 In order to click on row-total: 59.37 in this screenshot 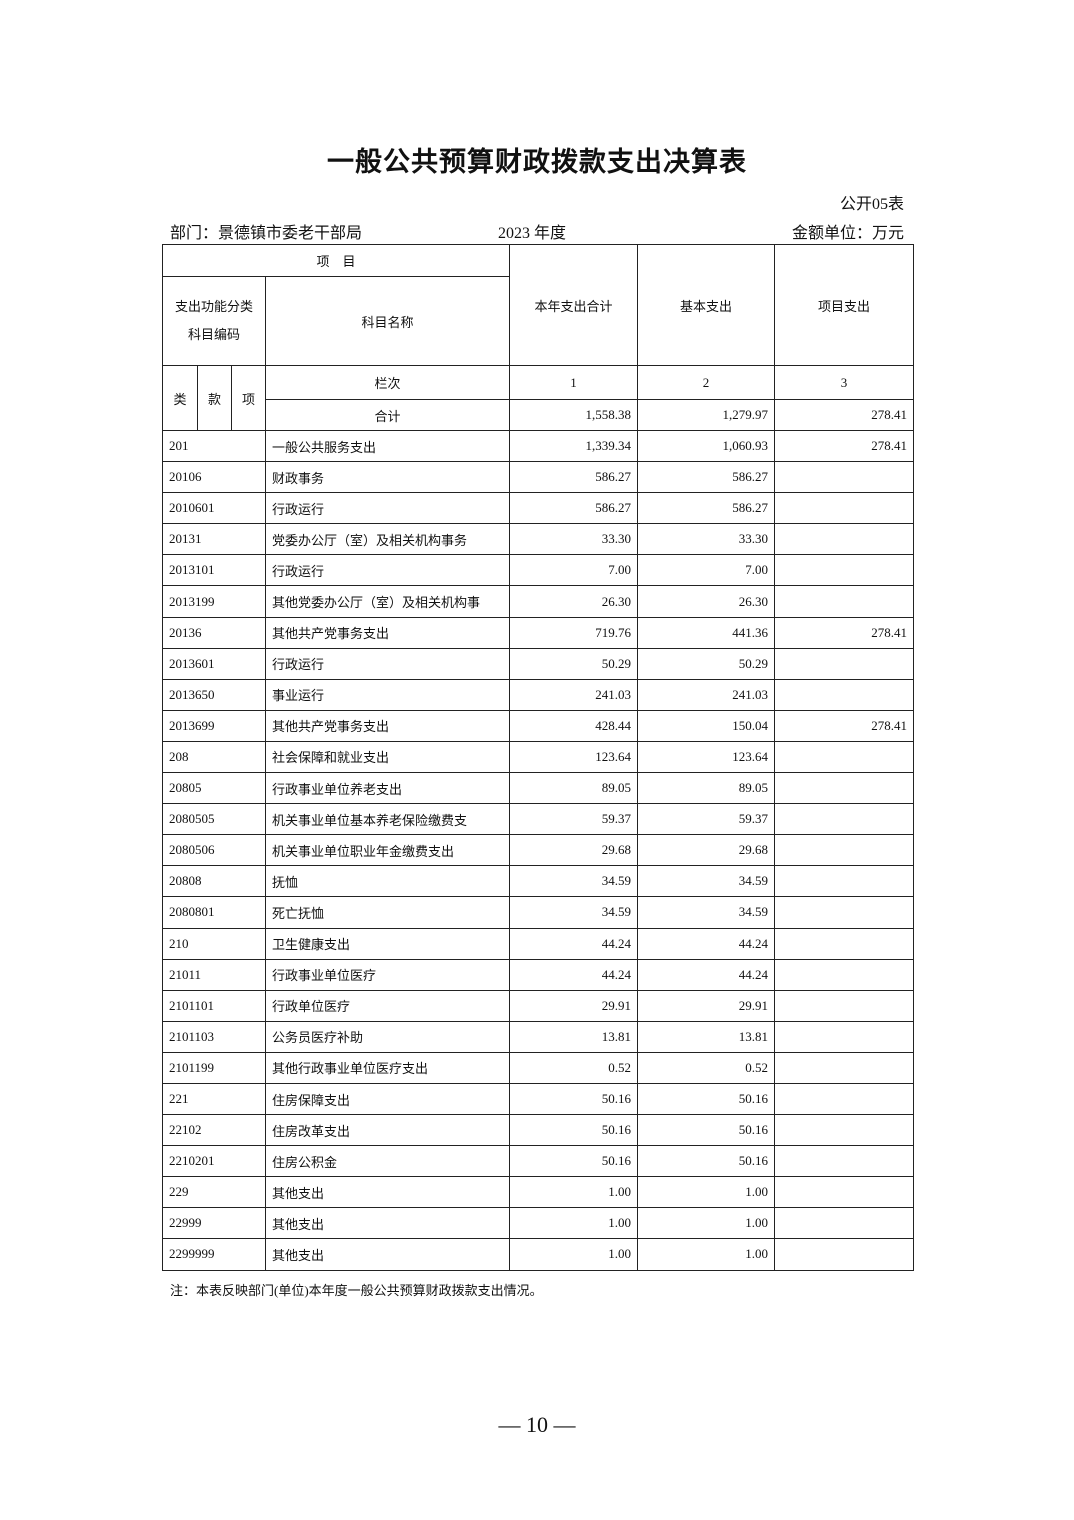, I will do `click(574, 819)`.